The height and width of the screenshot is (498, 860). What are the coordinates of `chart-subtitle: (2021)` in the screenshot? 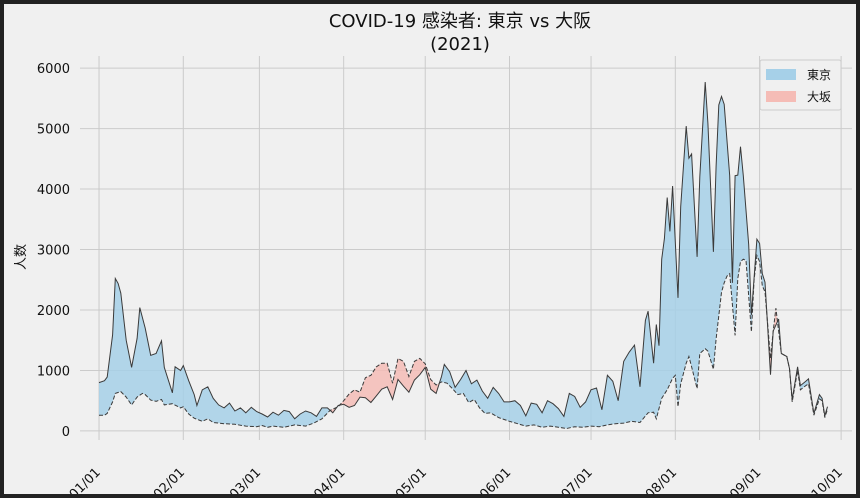 It's located at (460, 44).